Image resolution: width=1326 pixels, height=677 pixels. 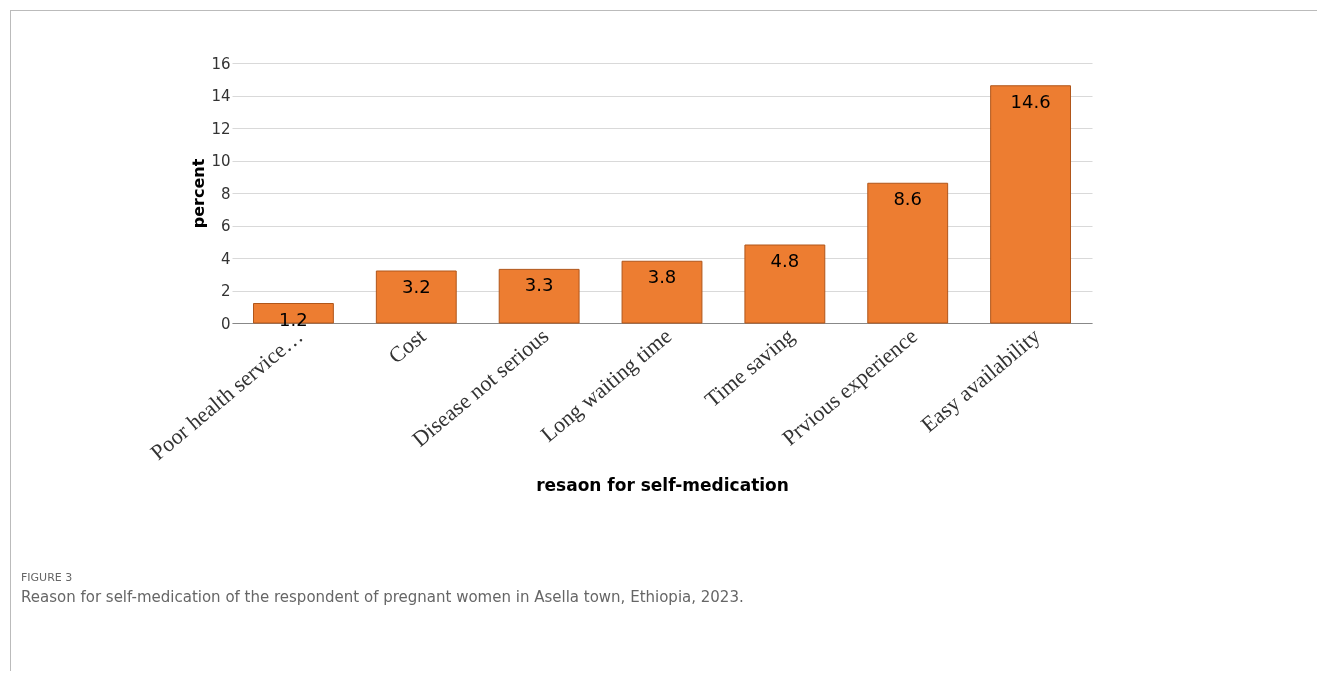 I want to click on data-label: 14.6, so click(x=1030, y=101).